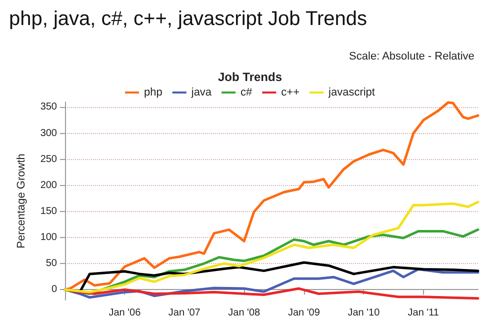  I want to click on y-tick-label: 0, so click(54, 290).